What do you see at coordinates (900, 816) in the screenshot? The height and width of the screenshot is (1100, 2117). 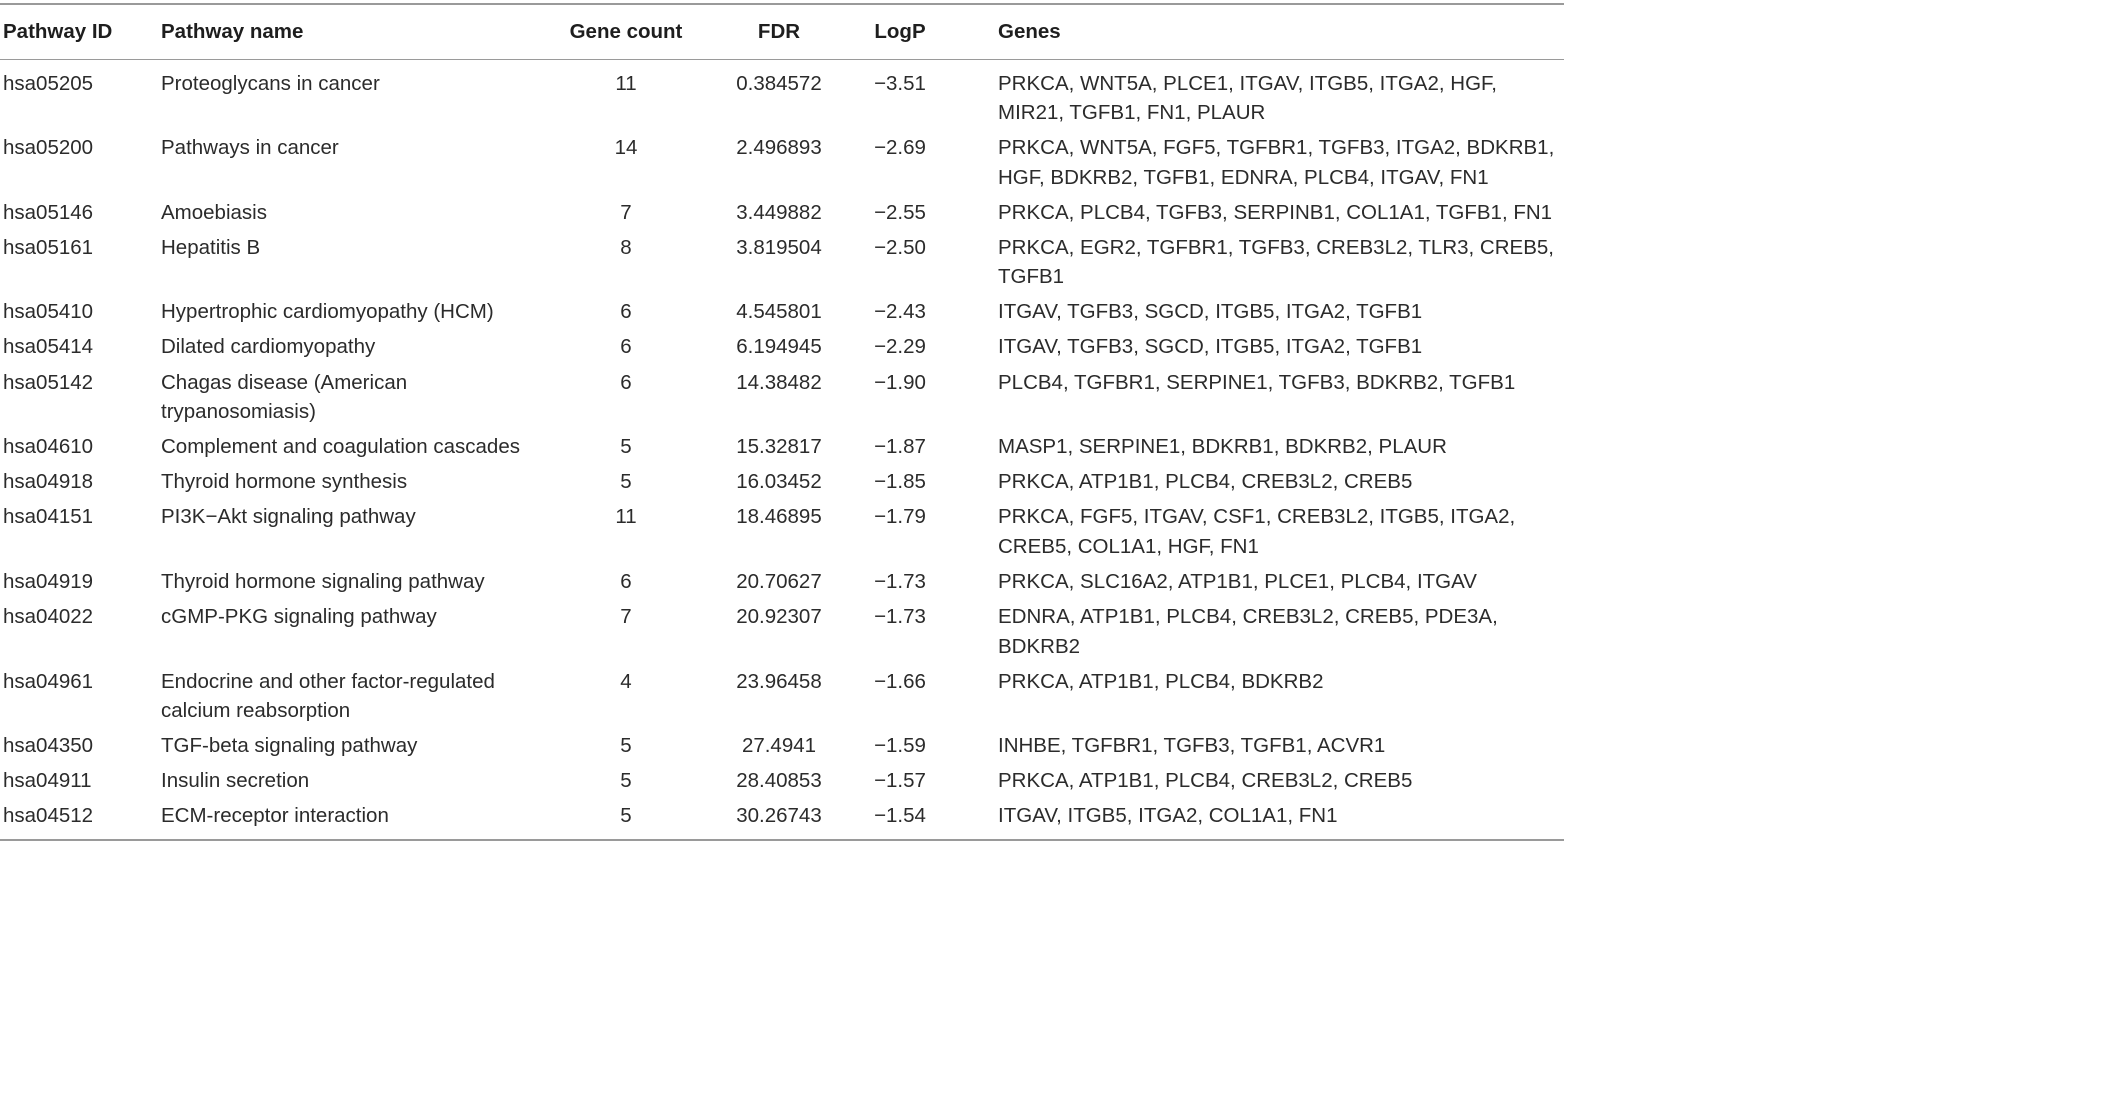 I see `cell-logp: −1.54` at bounding box center [900, 816].